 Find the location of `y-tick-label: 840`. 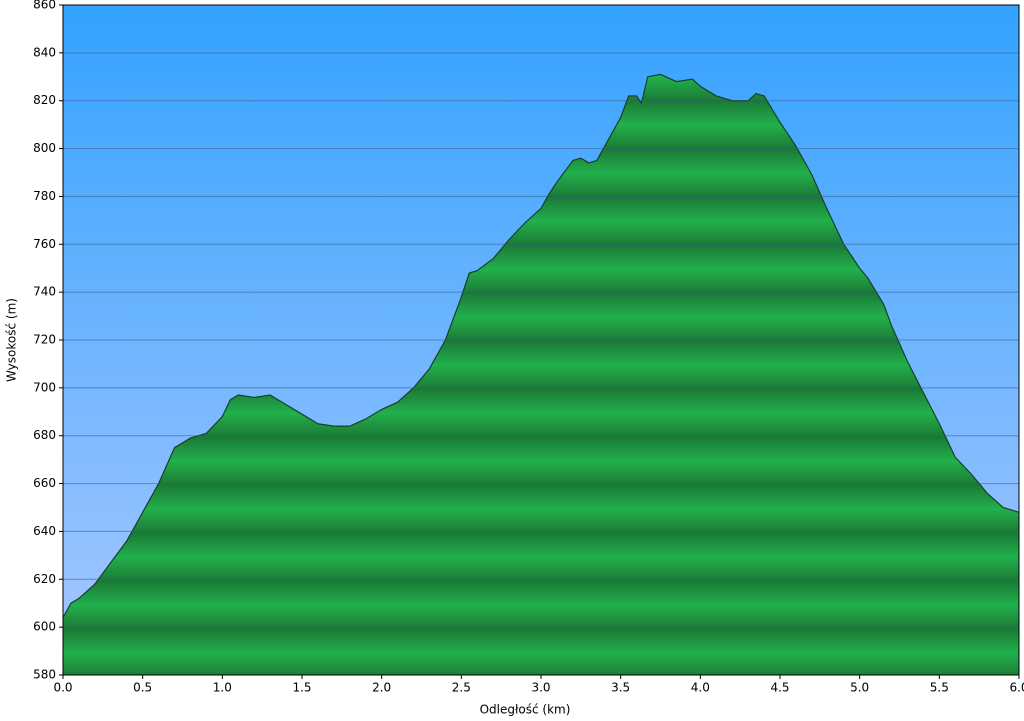

y-tick-label: 840 is located at coordinates (44, 52).